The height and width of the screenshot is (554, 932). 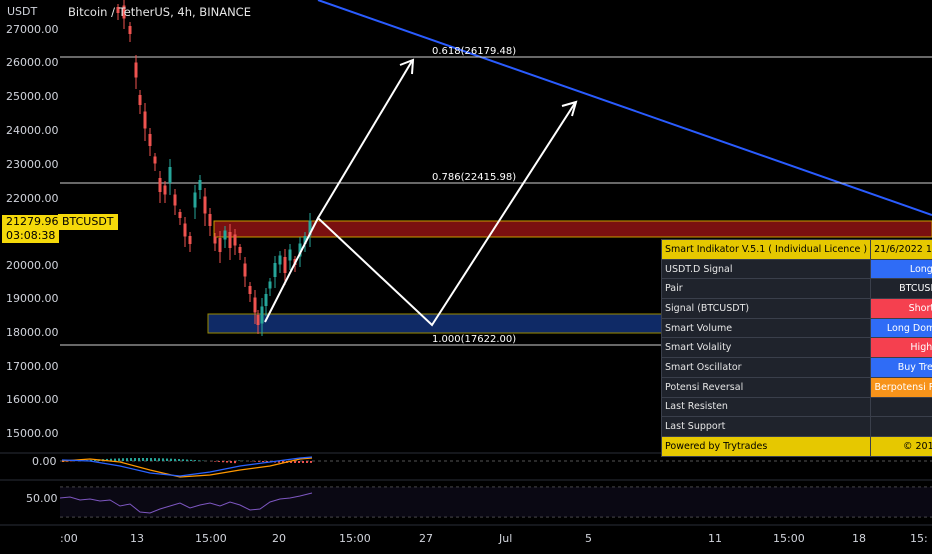 What do you see at coordinates (44, 461) in the screenshot?
I see `macd-axis-label: 0.00` at bounding box center [44, 461].